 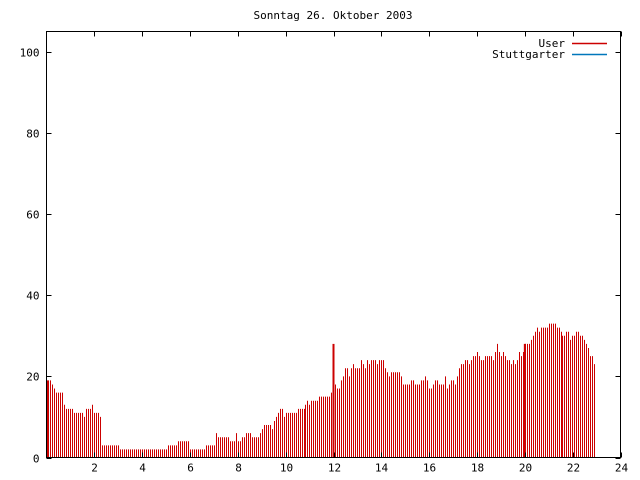 I want to click on x-tick-label: 8, so click(x=238, y=468).